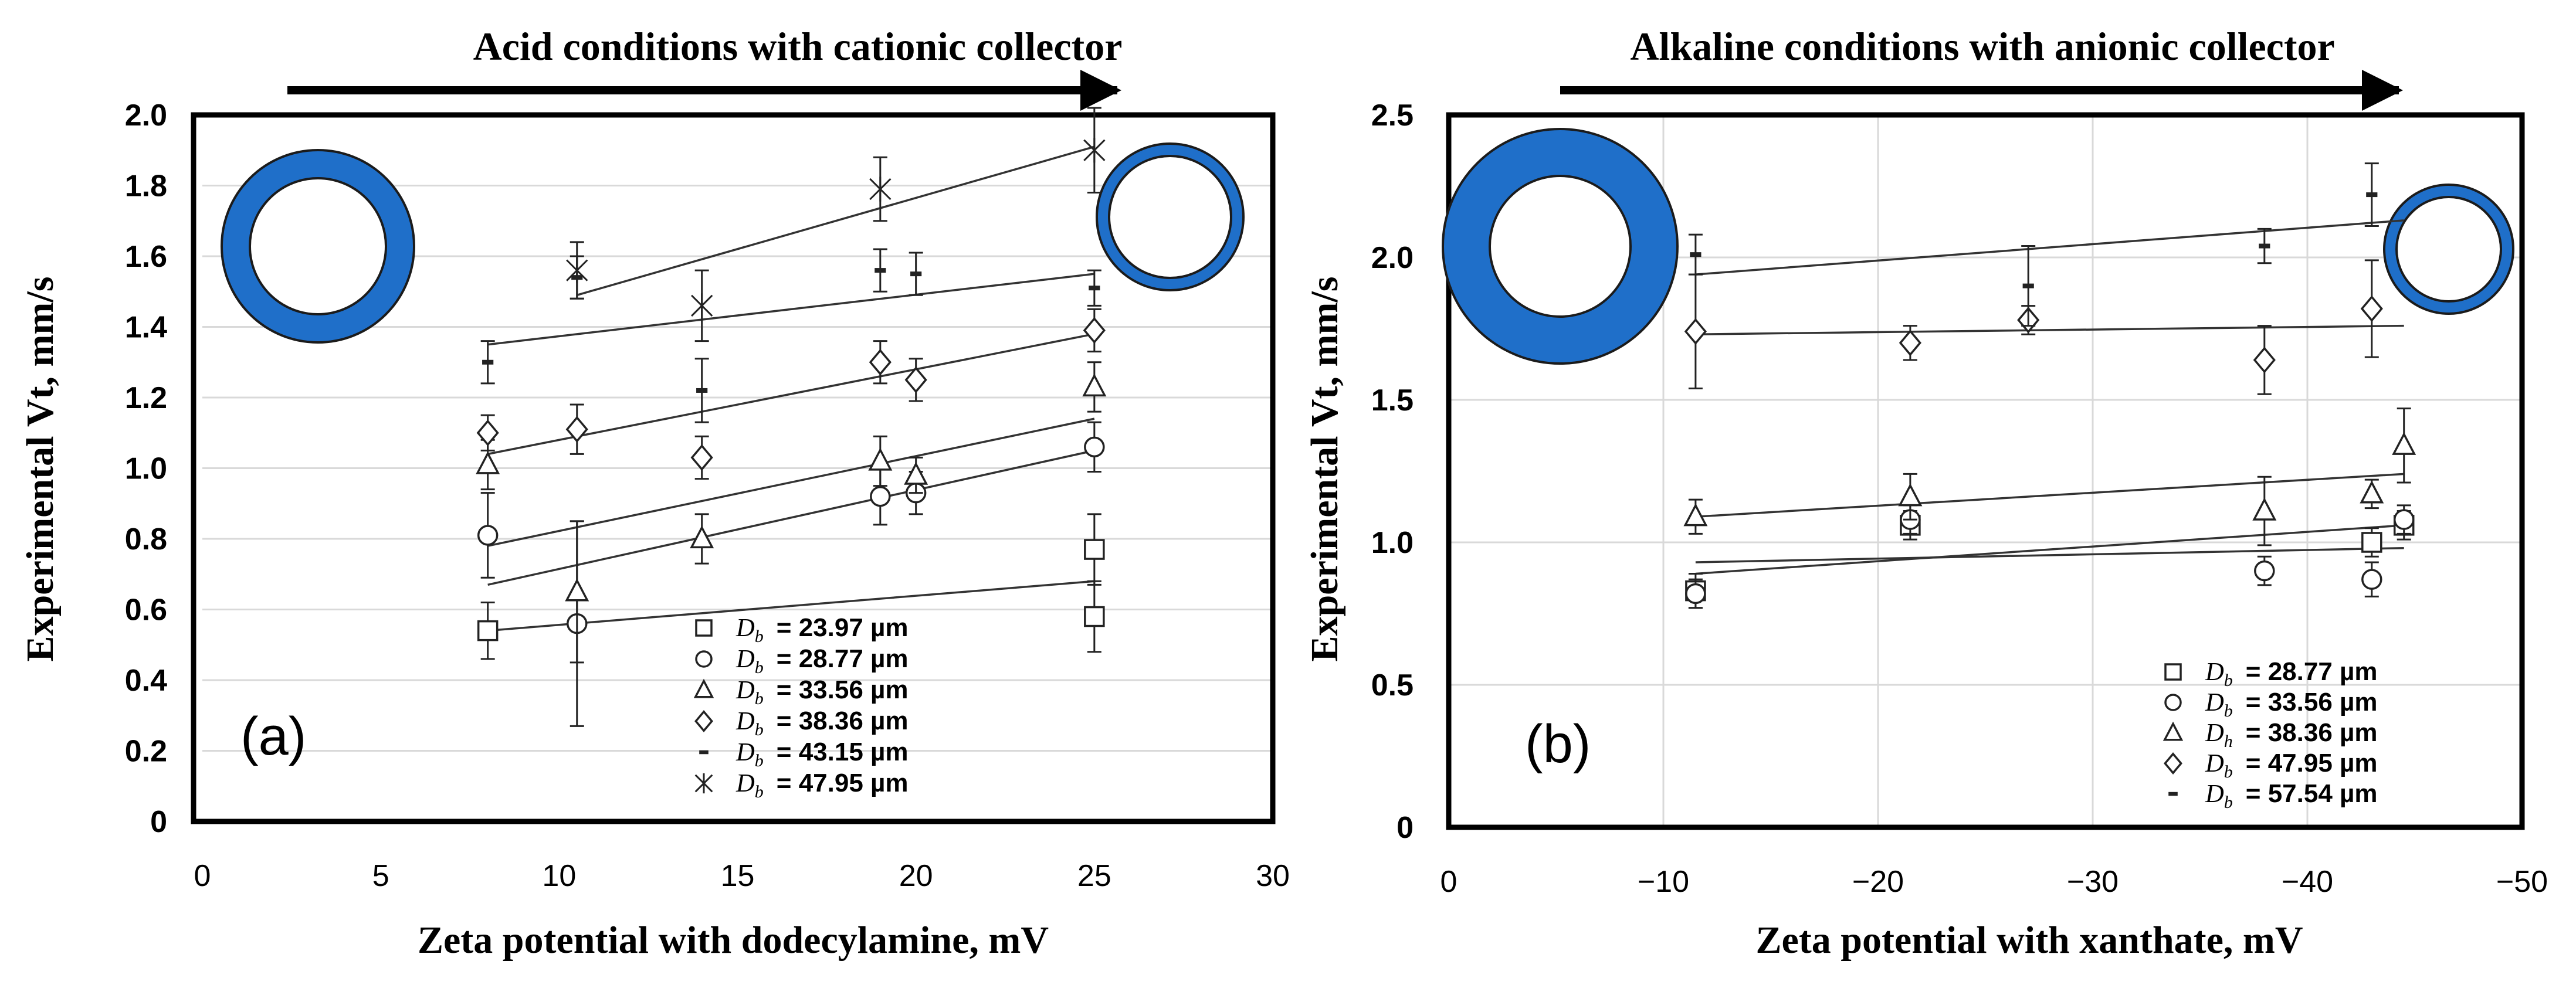 The width and height of the screenshot is (2576, 995). I want to click on legend-label: Db = 23.97 µm, so click(822, 629).